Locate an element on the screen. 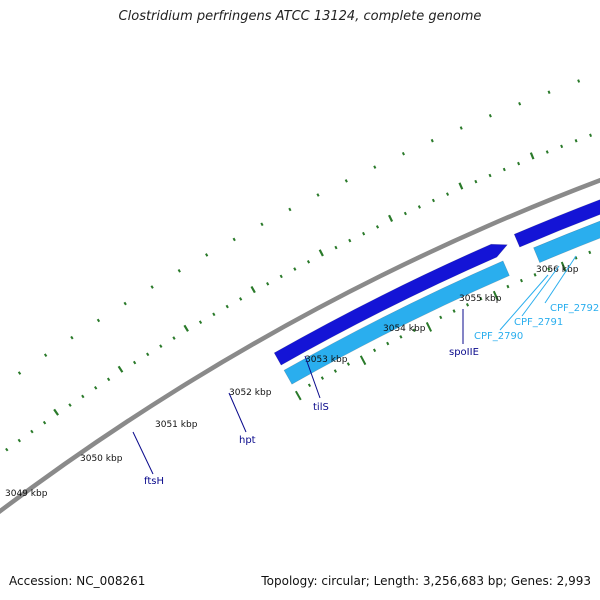 This screenshot has height=600, width=600. kbp-label: 3053 kbp is located at coordinates (326, 360).